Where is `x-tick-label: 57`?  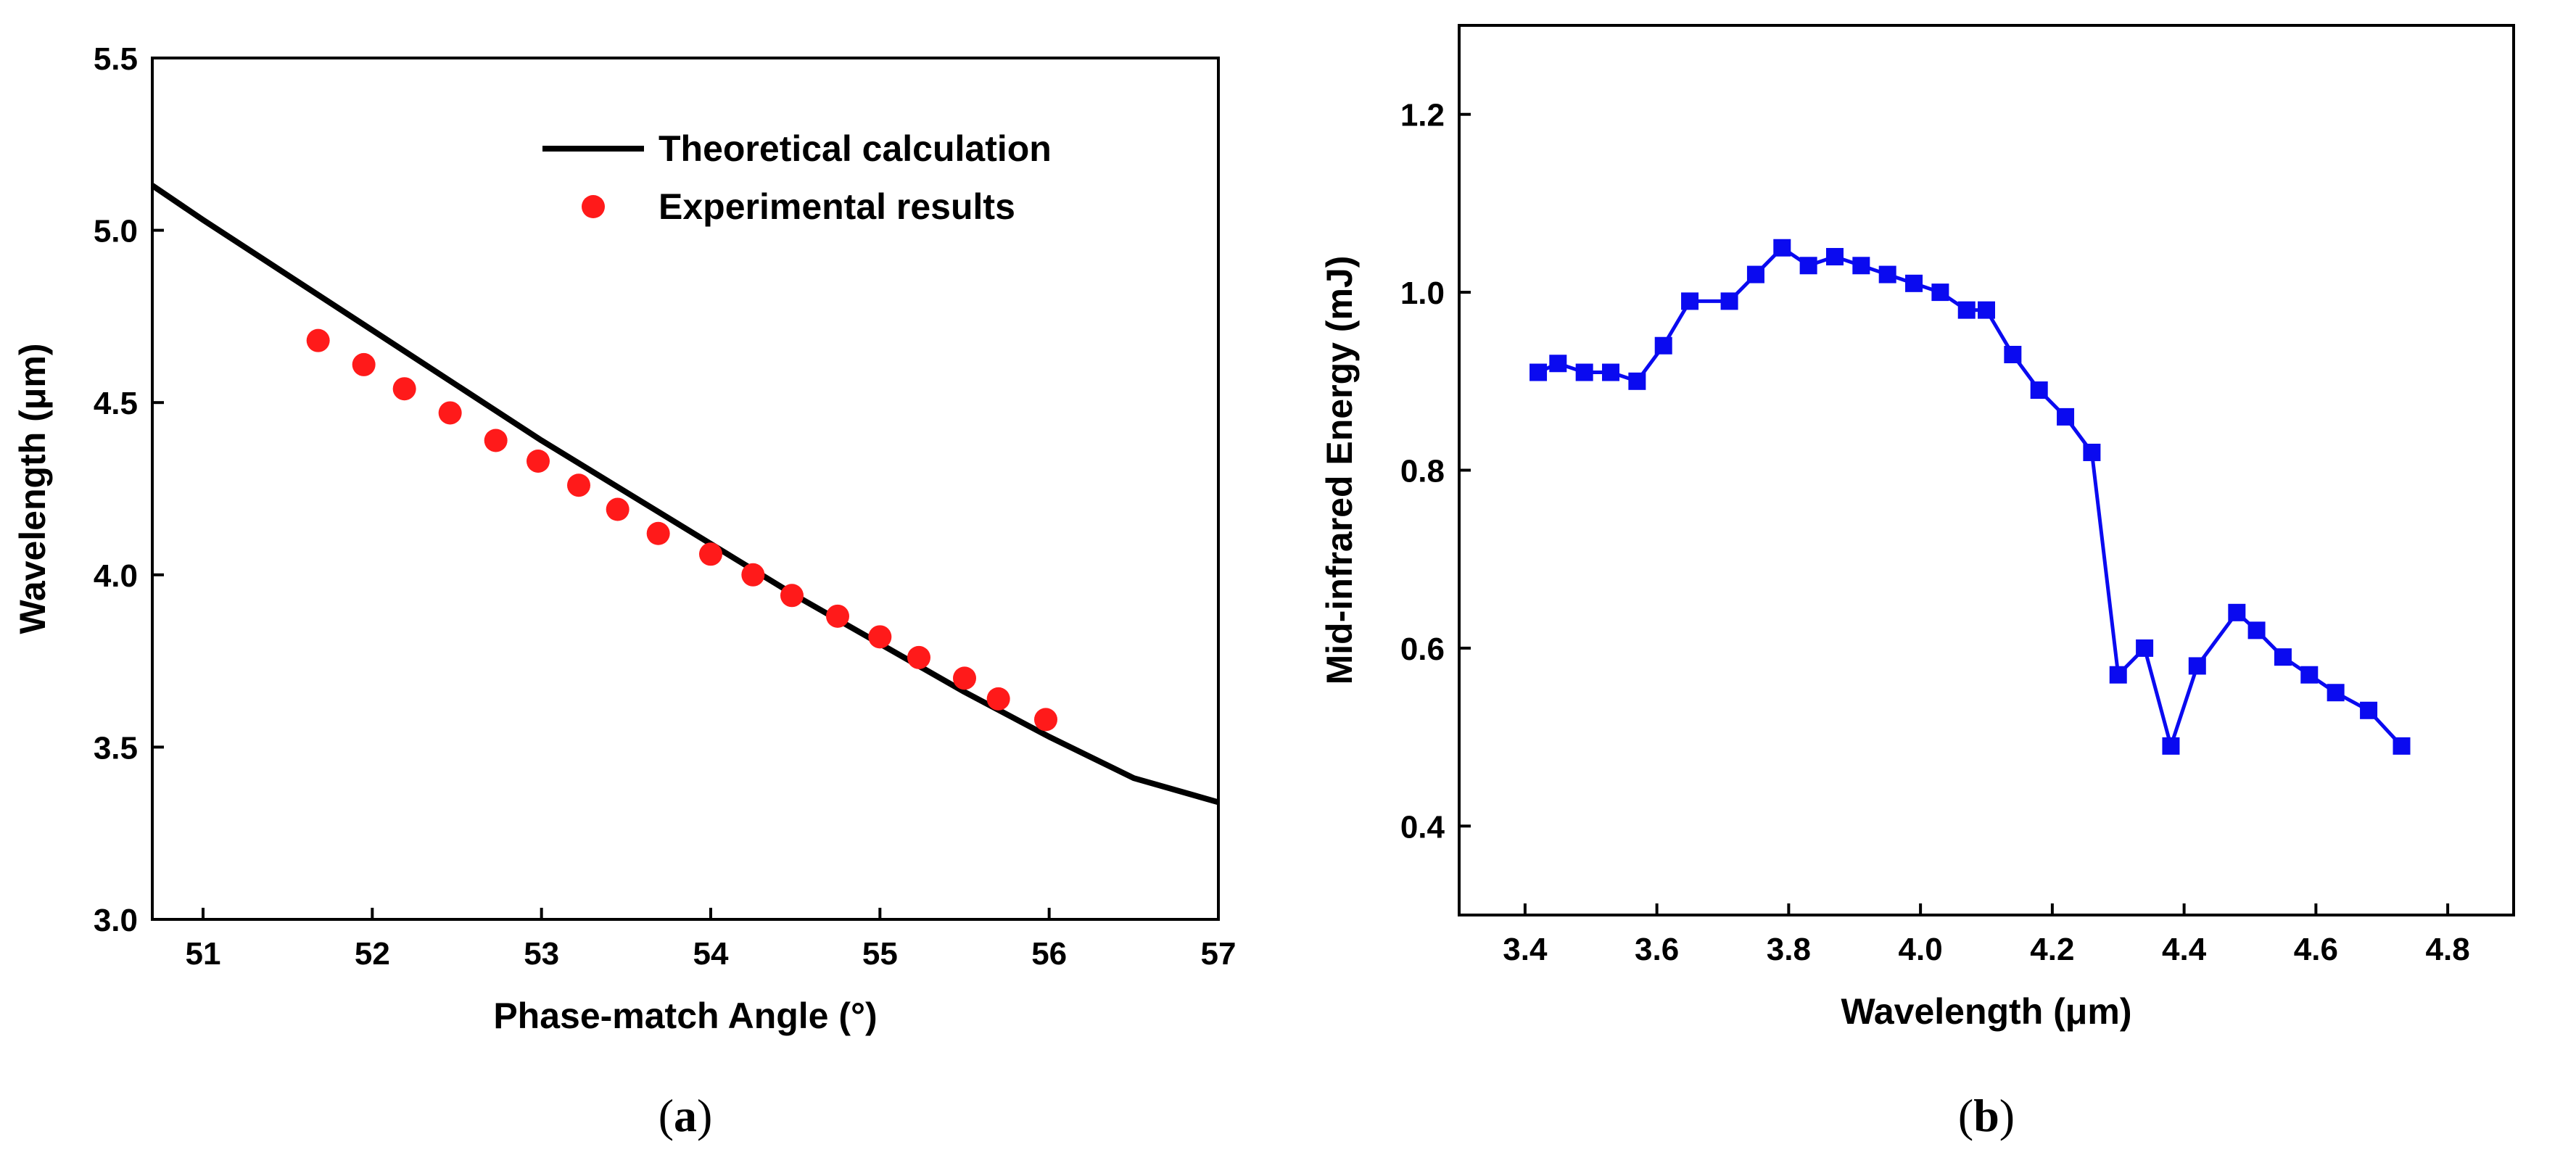 x-tick-label: 57 is located at coordinates (1219, 954).